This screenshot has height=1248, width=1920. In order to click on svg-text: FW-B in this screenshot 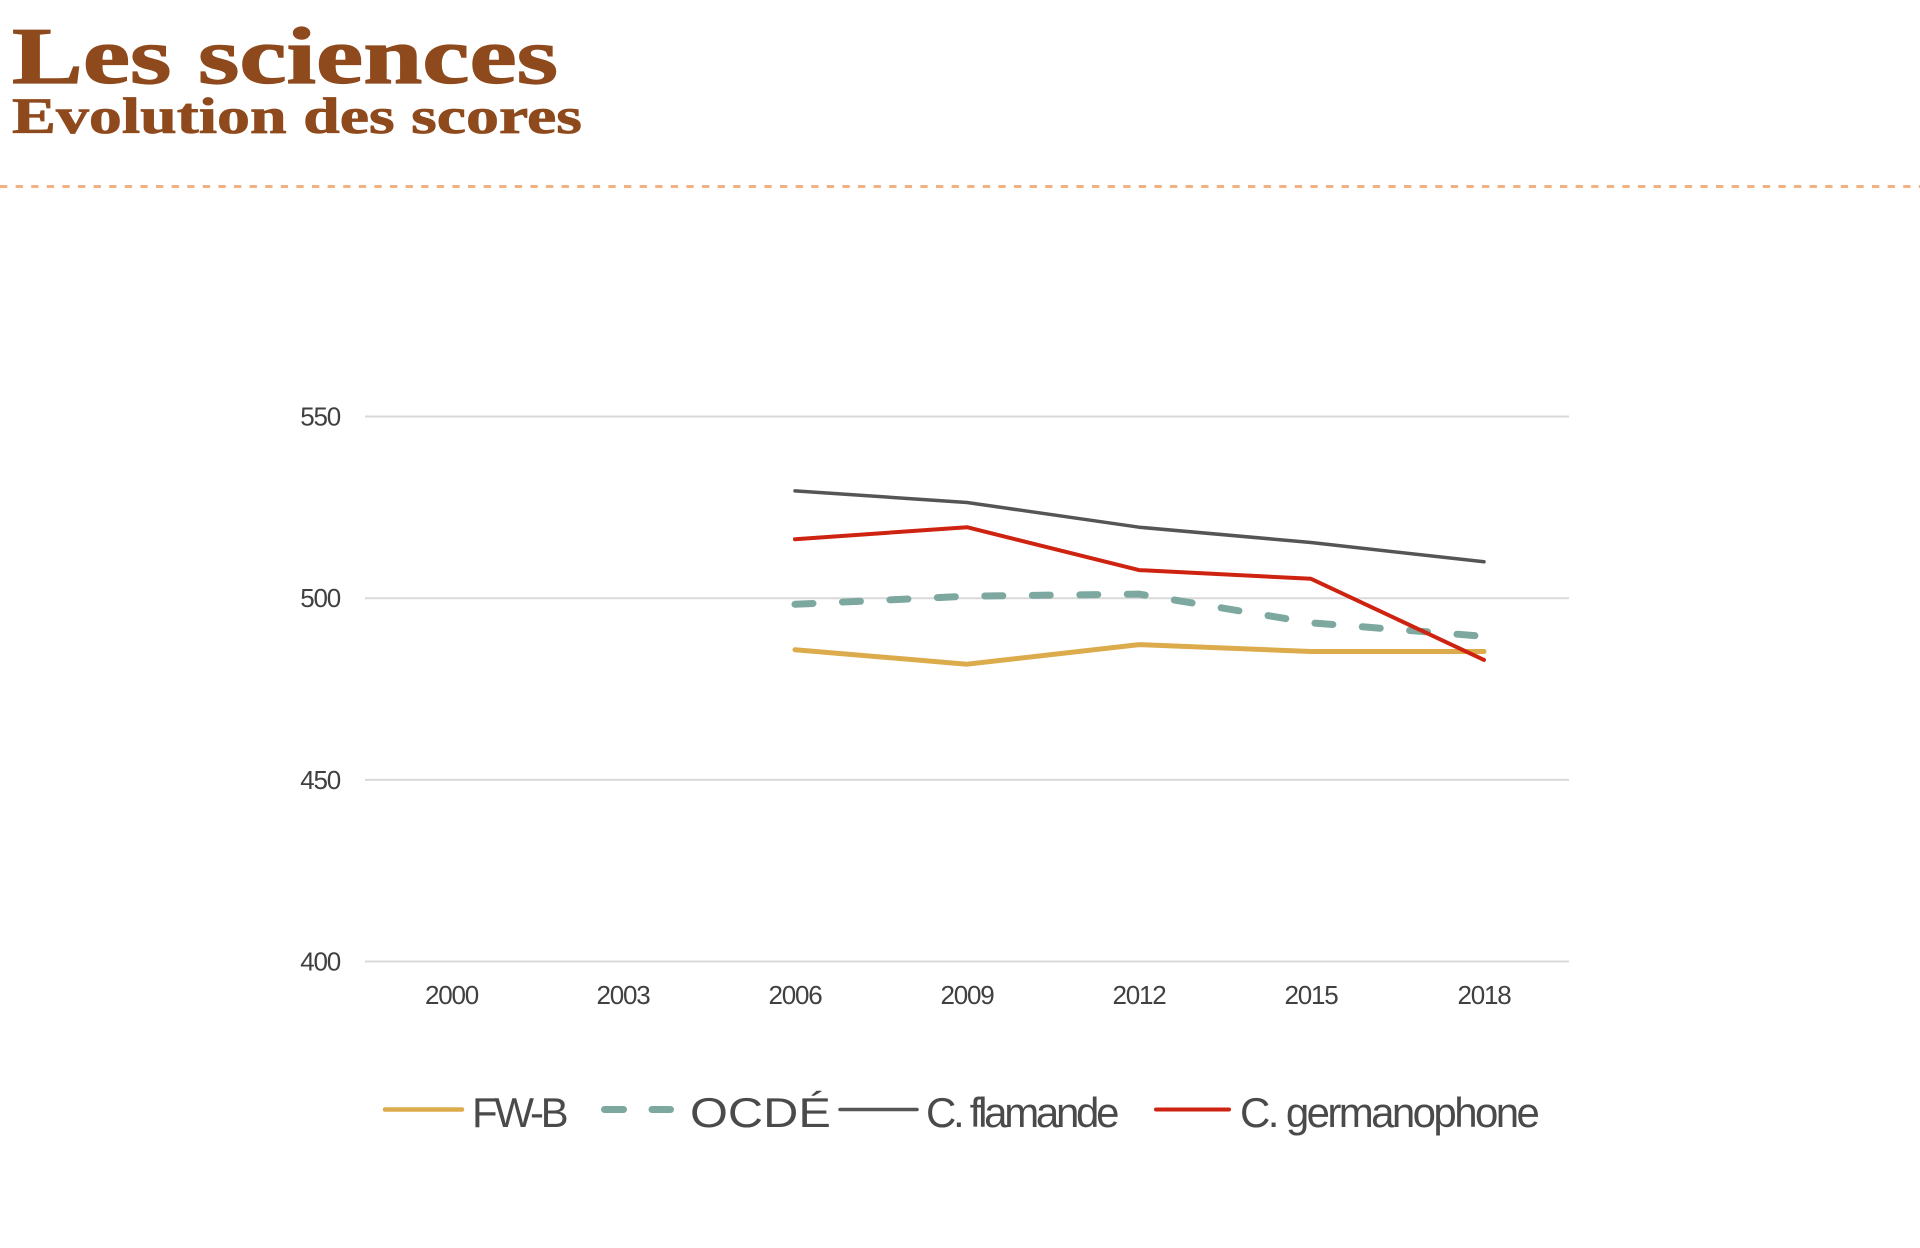, I will do `click(519, 1112)`.